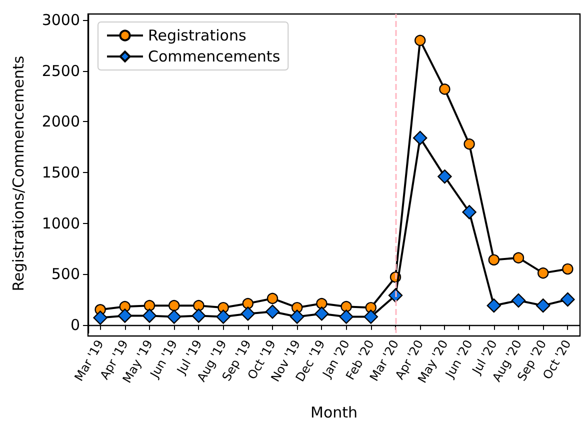  Describe the element at coordinates (61, 223) in the screenshot. I see `y-tick-label: 1000` at that location.